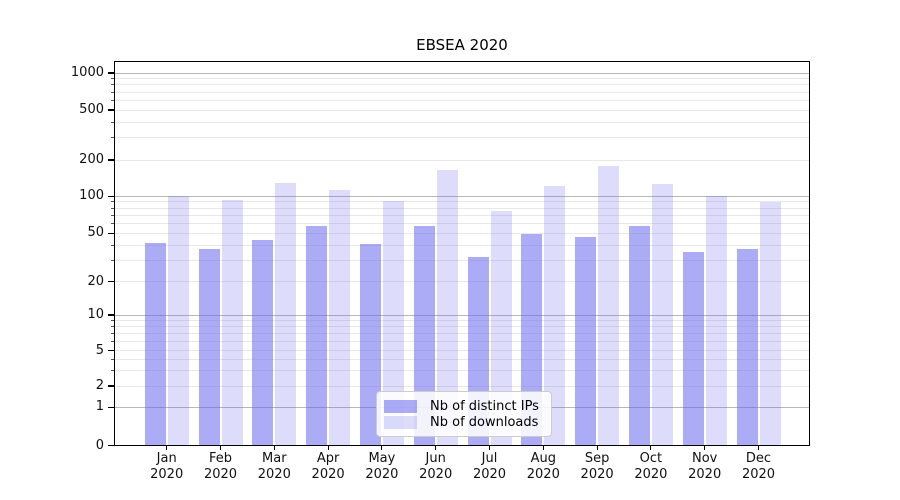  What do you see at coordinates (91, 196) in the screenshot?
I see `y-tick-label: 100` at bounding box center [91, 196].